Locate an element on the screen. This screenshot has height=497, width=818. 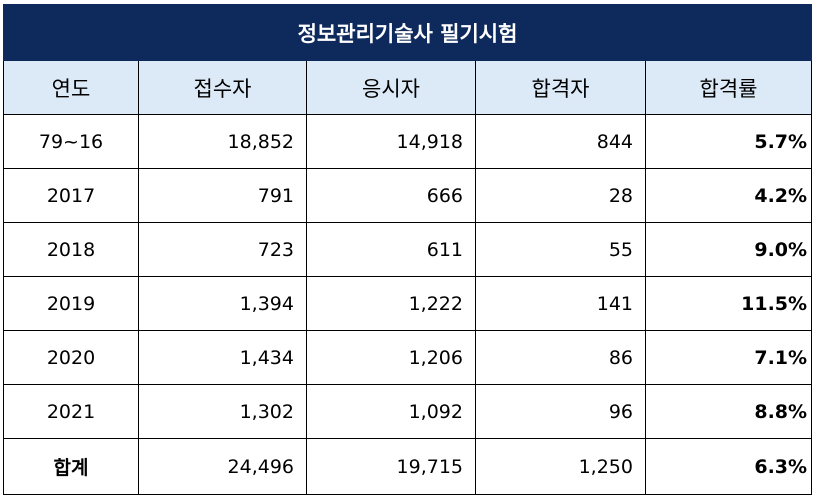
applicants-cell: 723 is located at coordinates (222, 249).